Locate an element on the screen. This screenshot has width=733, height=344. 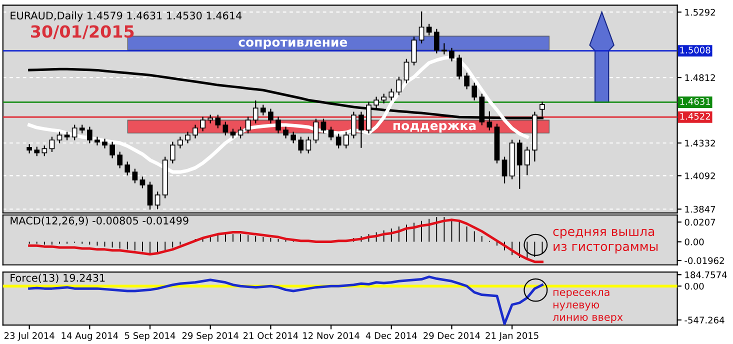
x-tick-label: 29 Dec 2014 is located at coordinates (452, 336).